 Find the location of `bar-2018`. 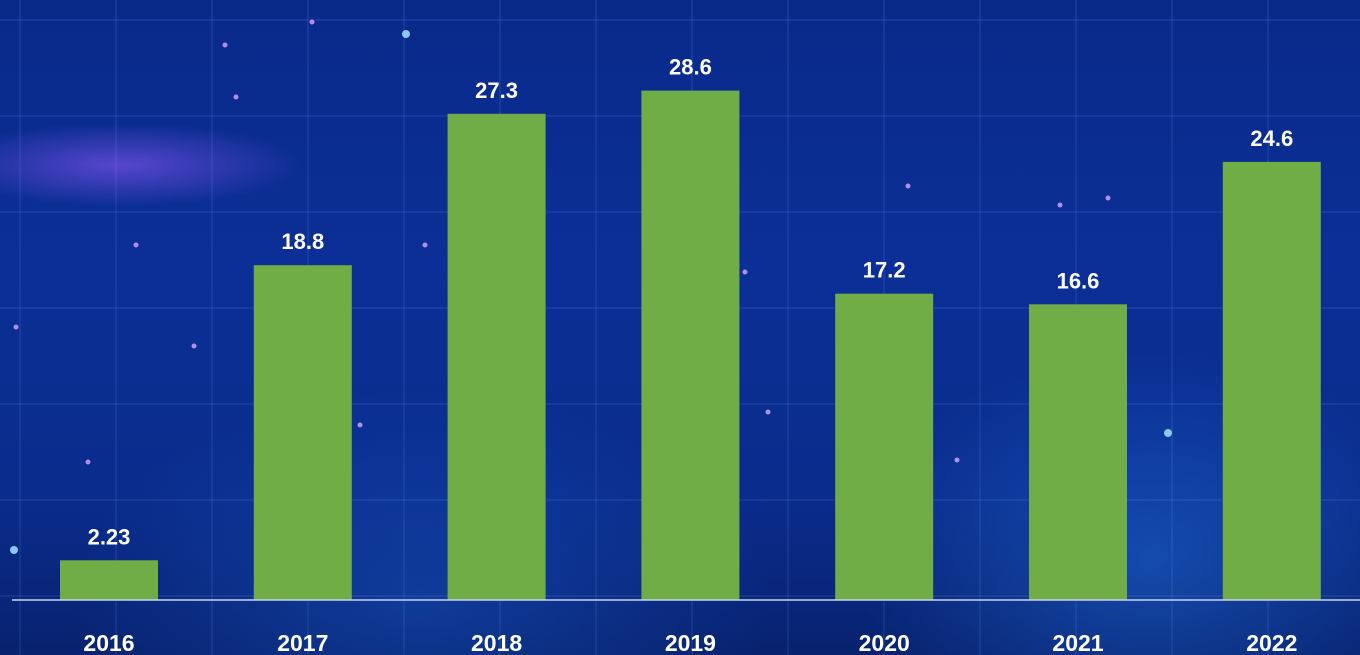

bar-2018 is located at coordinates (496, 357).